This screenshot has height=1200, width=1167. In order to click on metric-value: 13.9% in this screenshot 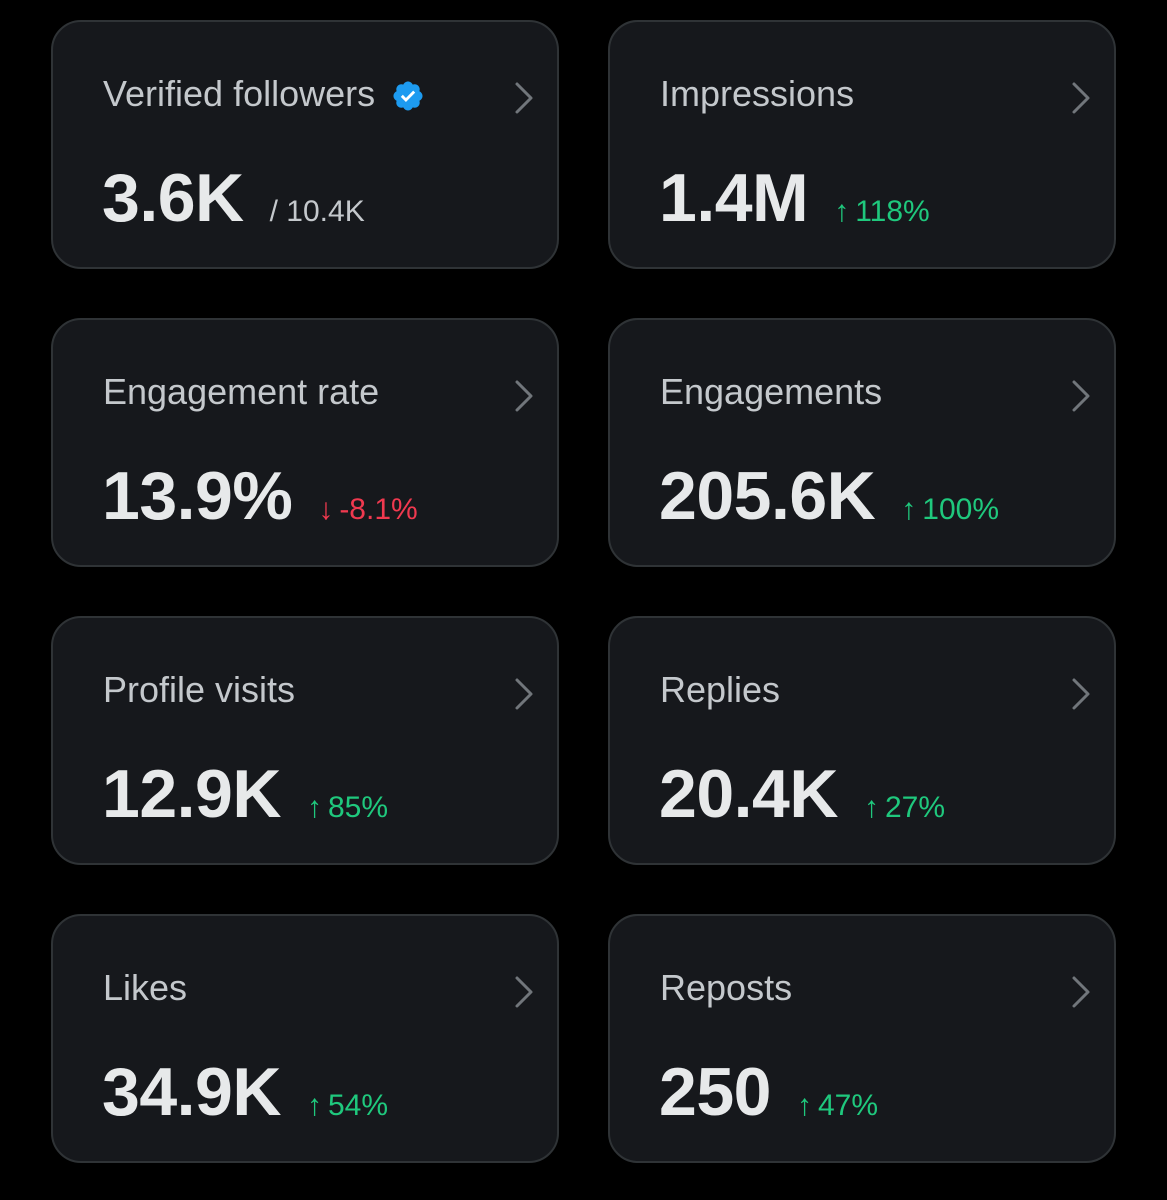, I will do `click(197, 496)`.